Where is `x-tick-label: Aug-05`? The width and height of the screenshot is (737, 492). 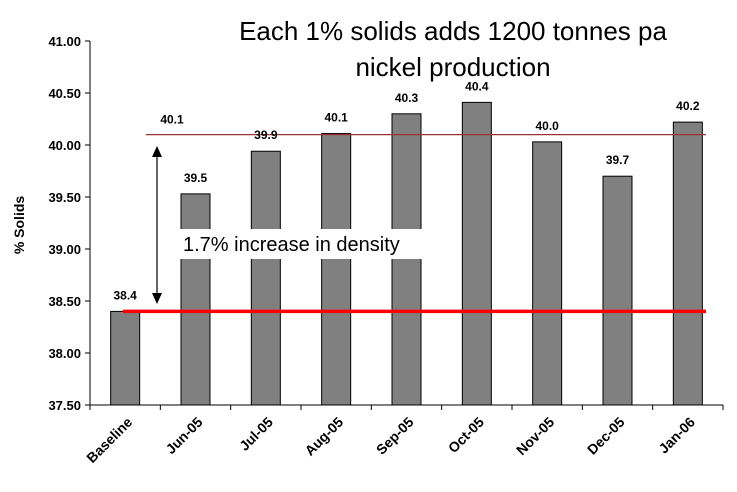
x-tick-label: Aug-05 is located at coordinates (323, 436).